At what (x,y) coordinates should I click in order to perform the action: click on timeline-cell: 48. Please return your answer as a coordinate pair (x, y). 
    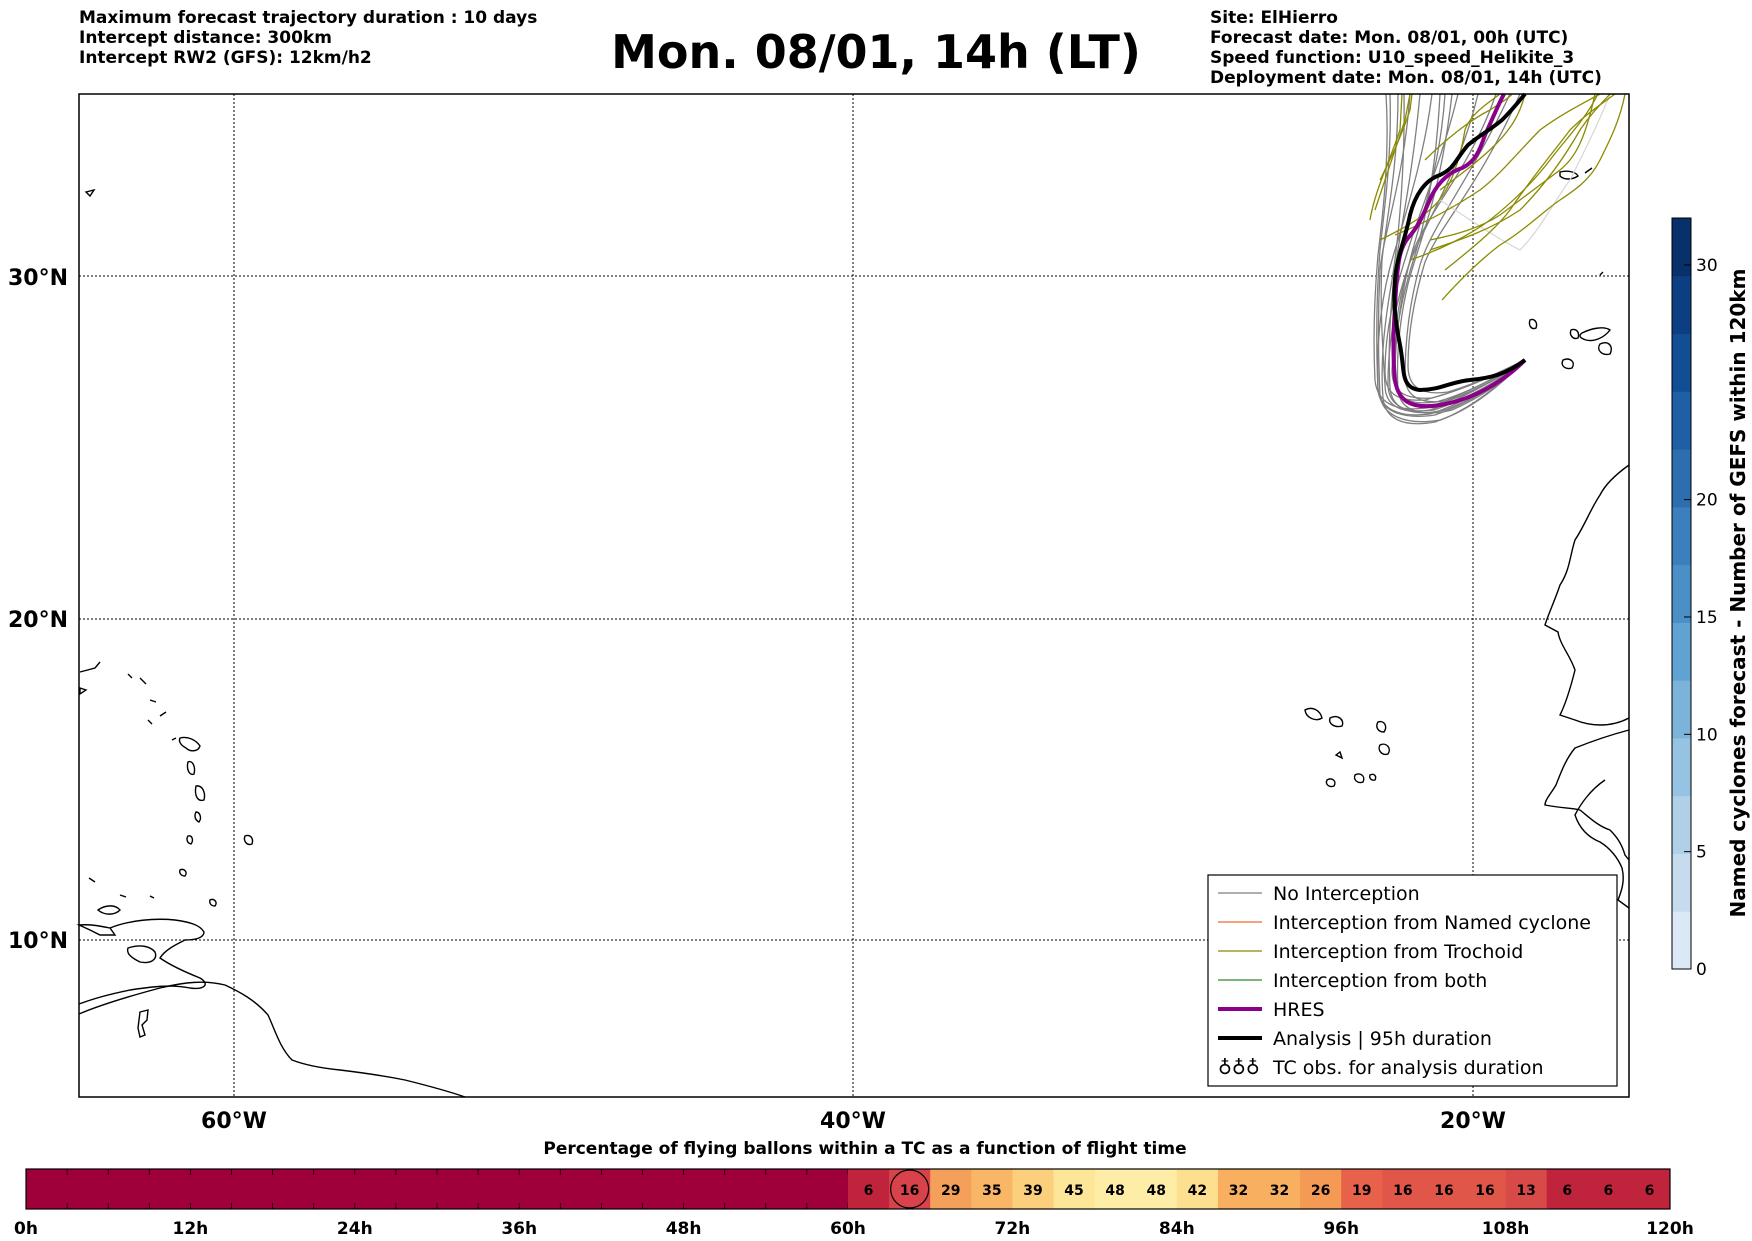
    Looking at the image, I should click on (1156, 1189).